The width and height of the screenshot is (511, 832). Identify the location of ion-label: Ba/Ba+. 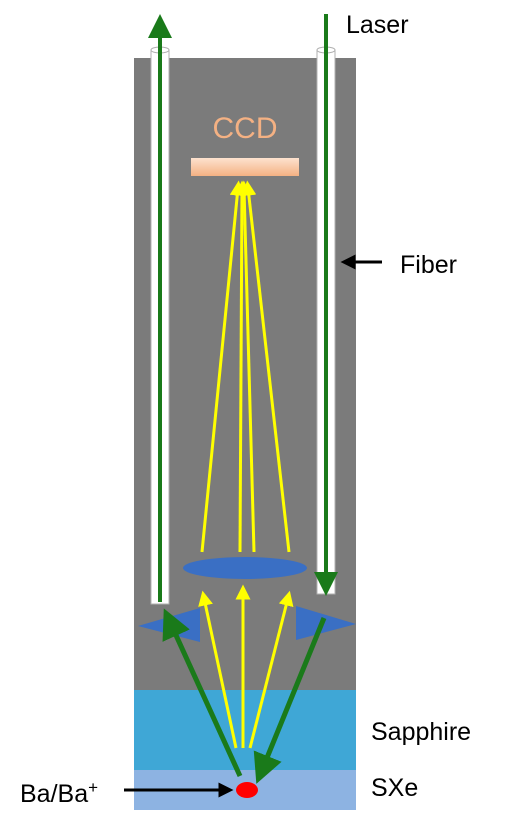
(59, 793).